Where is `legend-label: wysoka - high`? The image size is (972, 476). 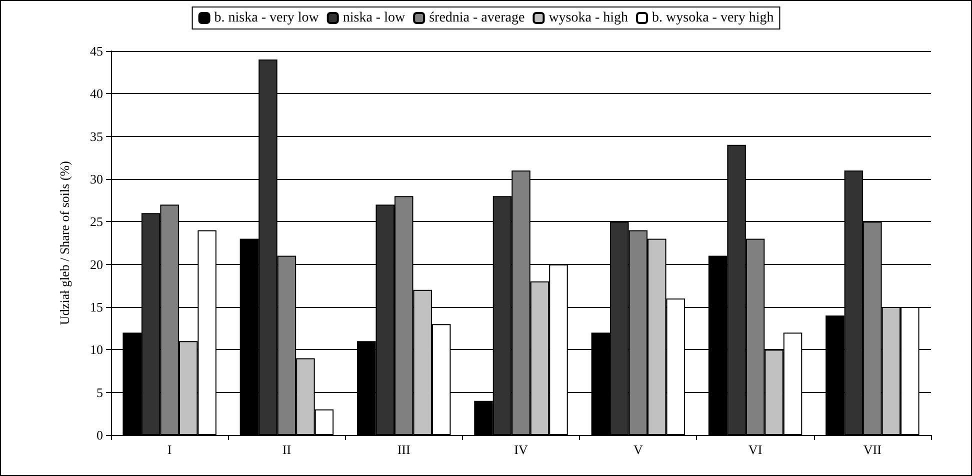
legend-label: wysoka - high is located at coordinates (588, 18).